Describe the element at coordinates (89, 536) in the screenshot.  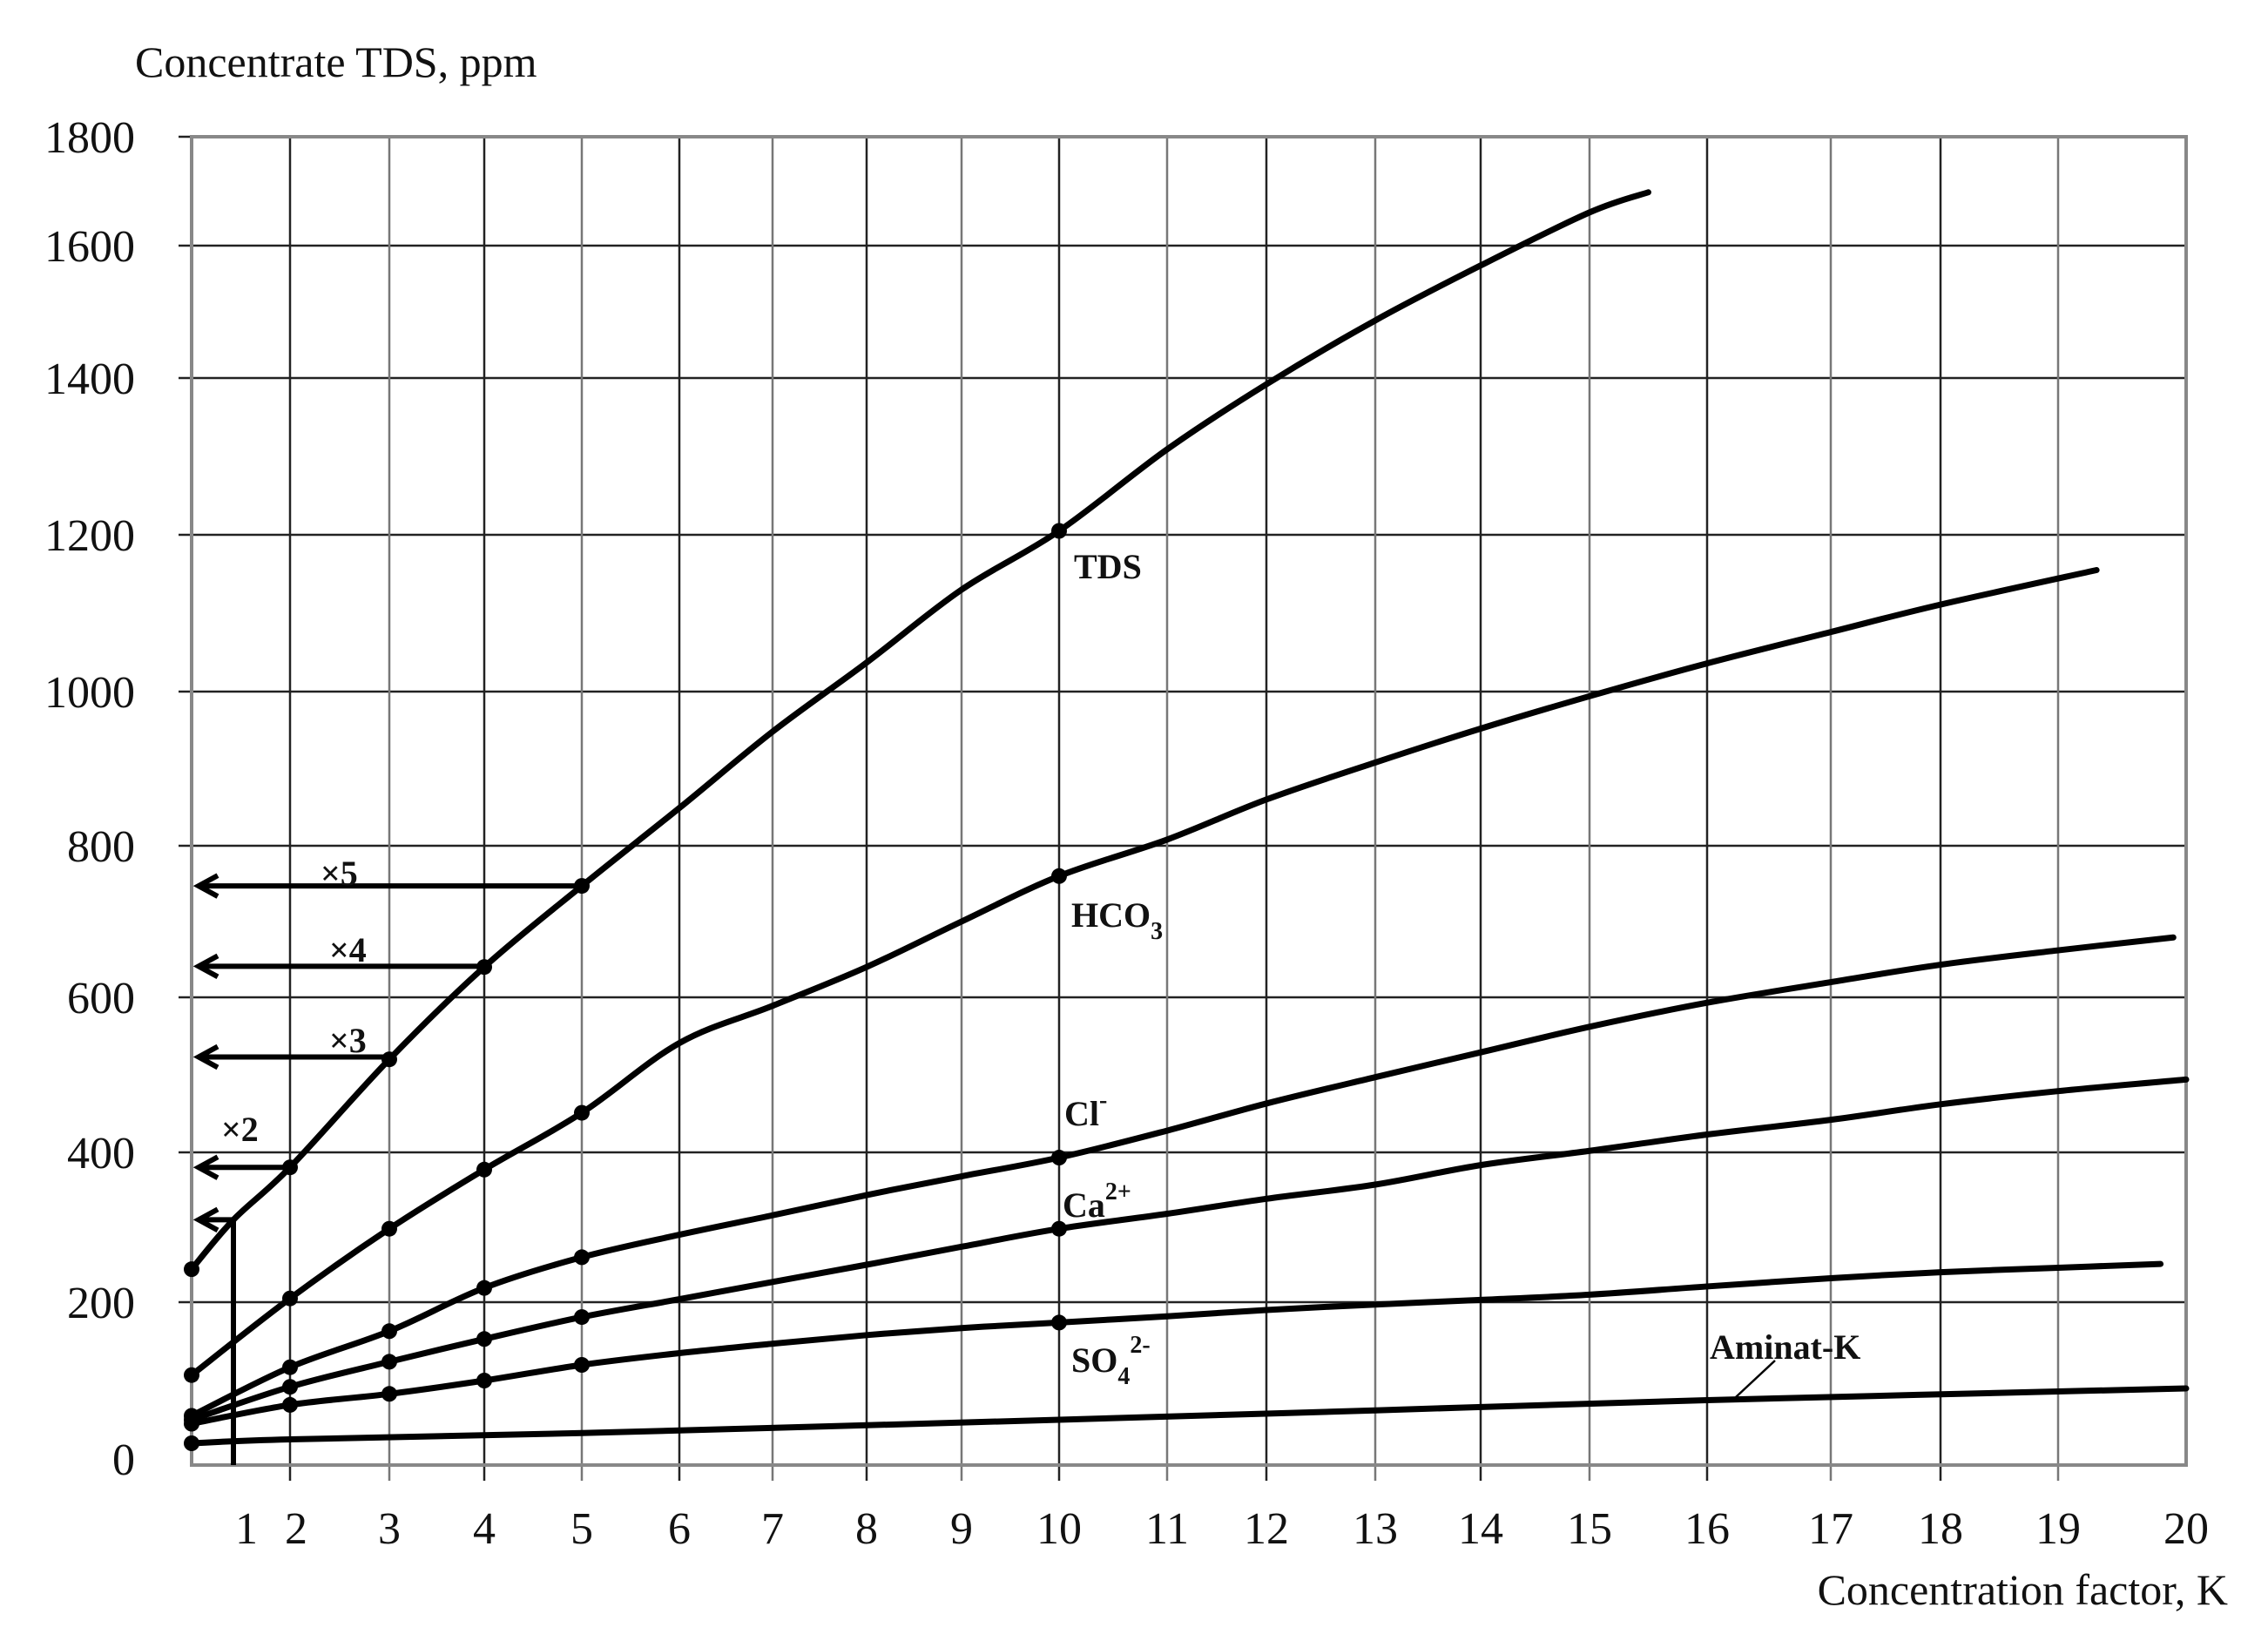
I see `y-tick-label: 1200` at that location.